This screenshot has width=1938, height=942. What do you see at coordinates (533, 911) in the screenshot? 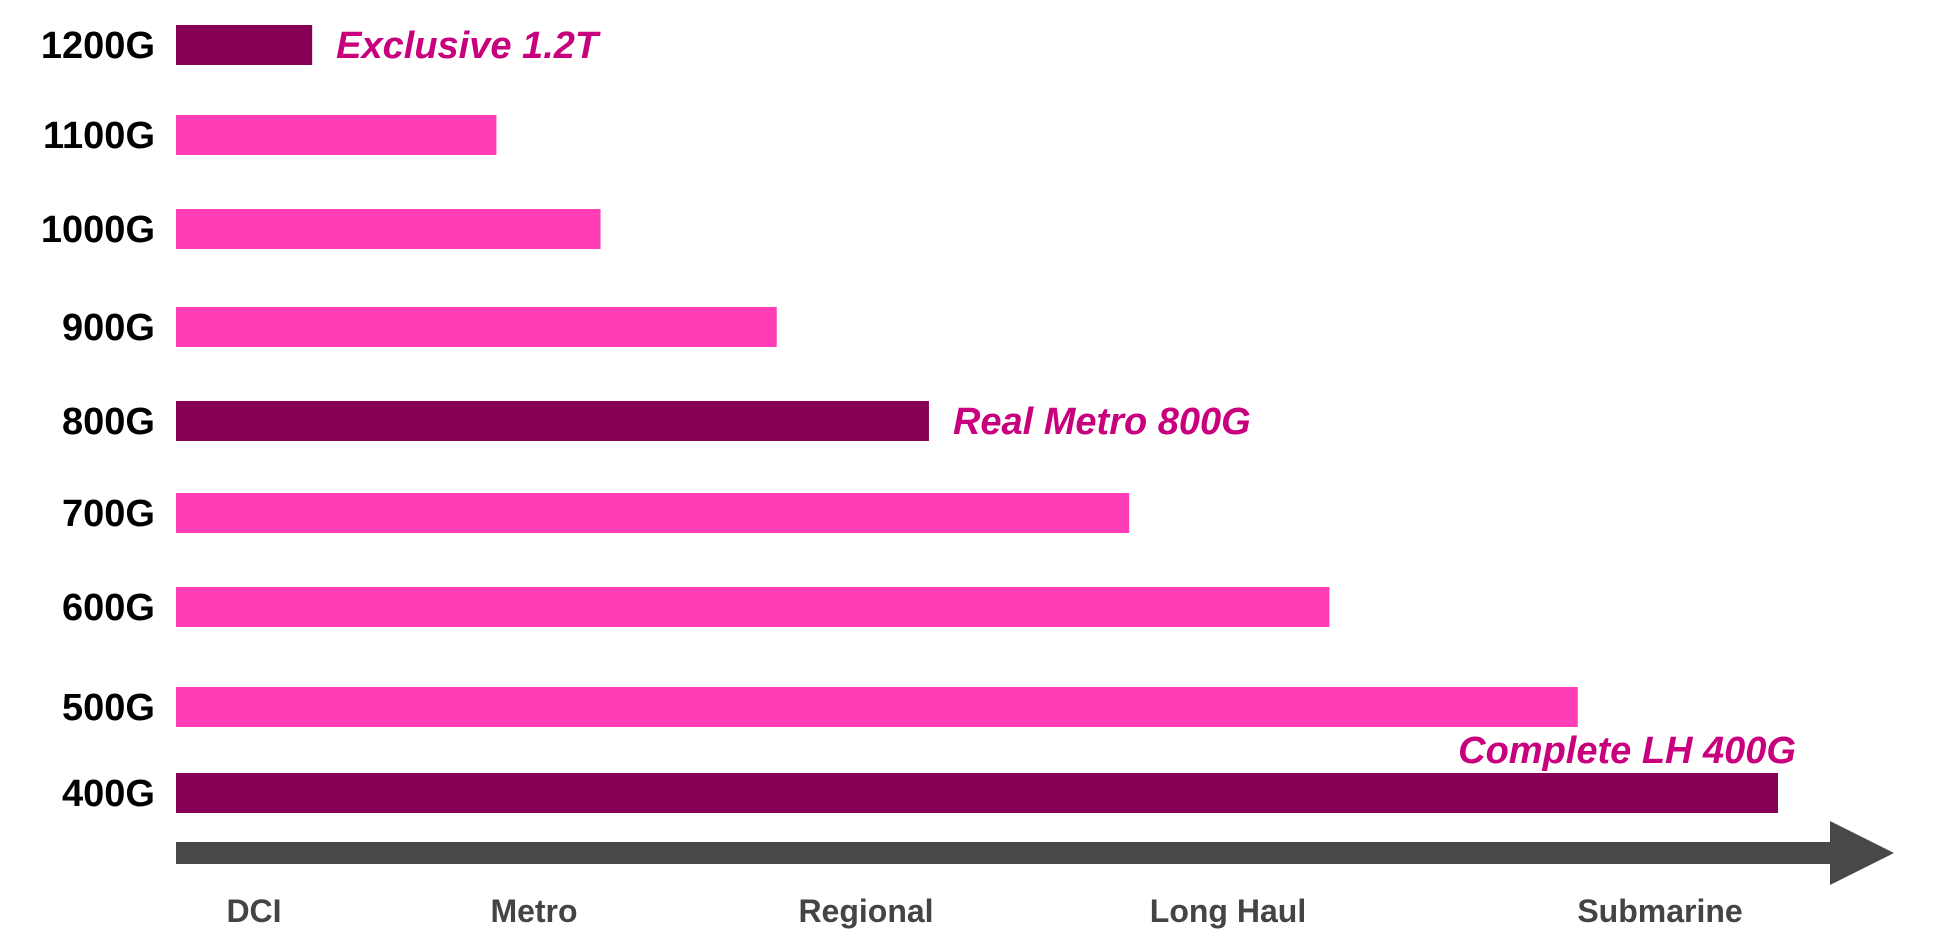
I see `x-axis-label-metro: Metro` at bounding box center [533, 911].